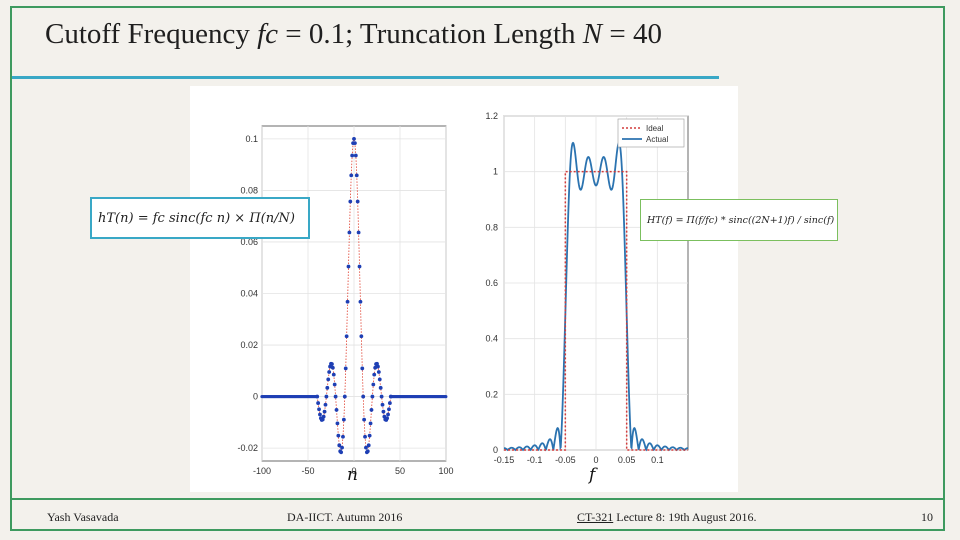  I want to click on right-y-tick-label: 0.6, so click(491, 283).